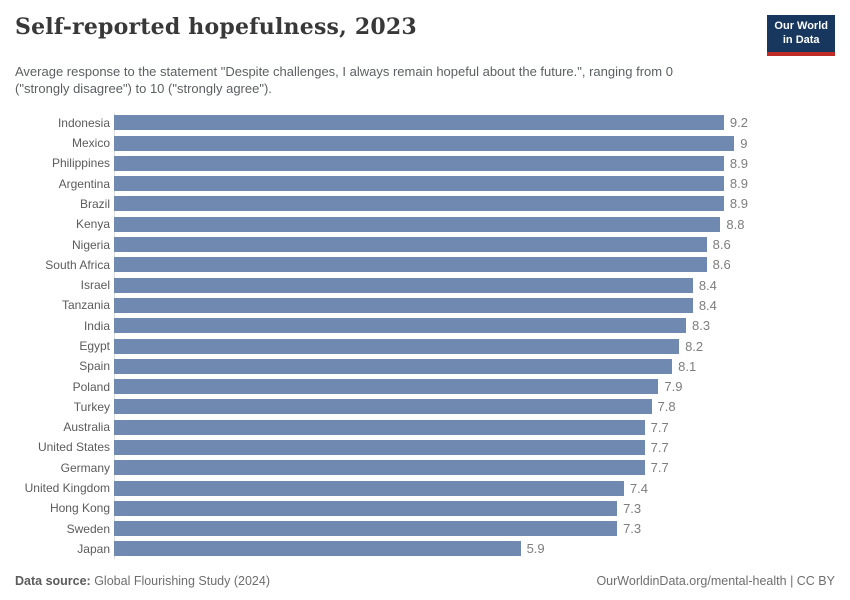 The width and height of the screenshot is (850, 600). What do you see at coordinates (694, 346) in the screenshot?
I see `value-label: 8.2` at bounding box center [694, 346].